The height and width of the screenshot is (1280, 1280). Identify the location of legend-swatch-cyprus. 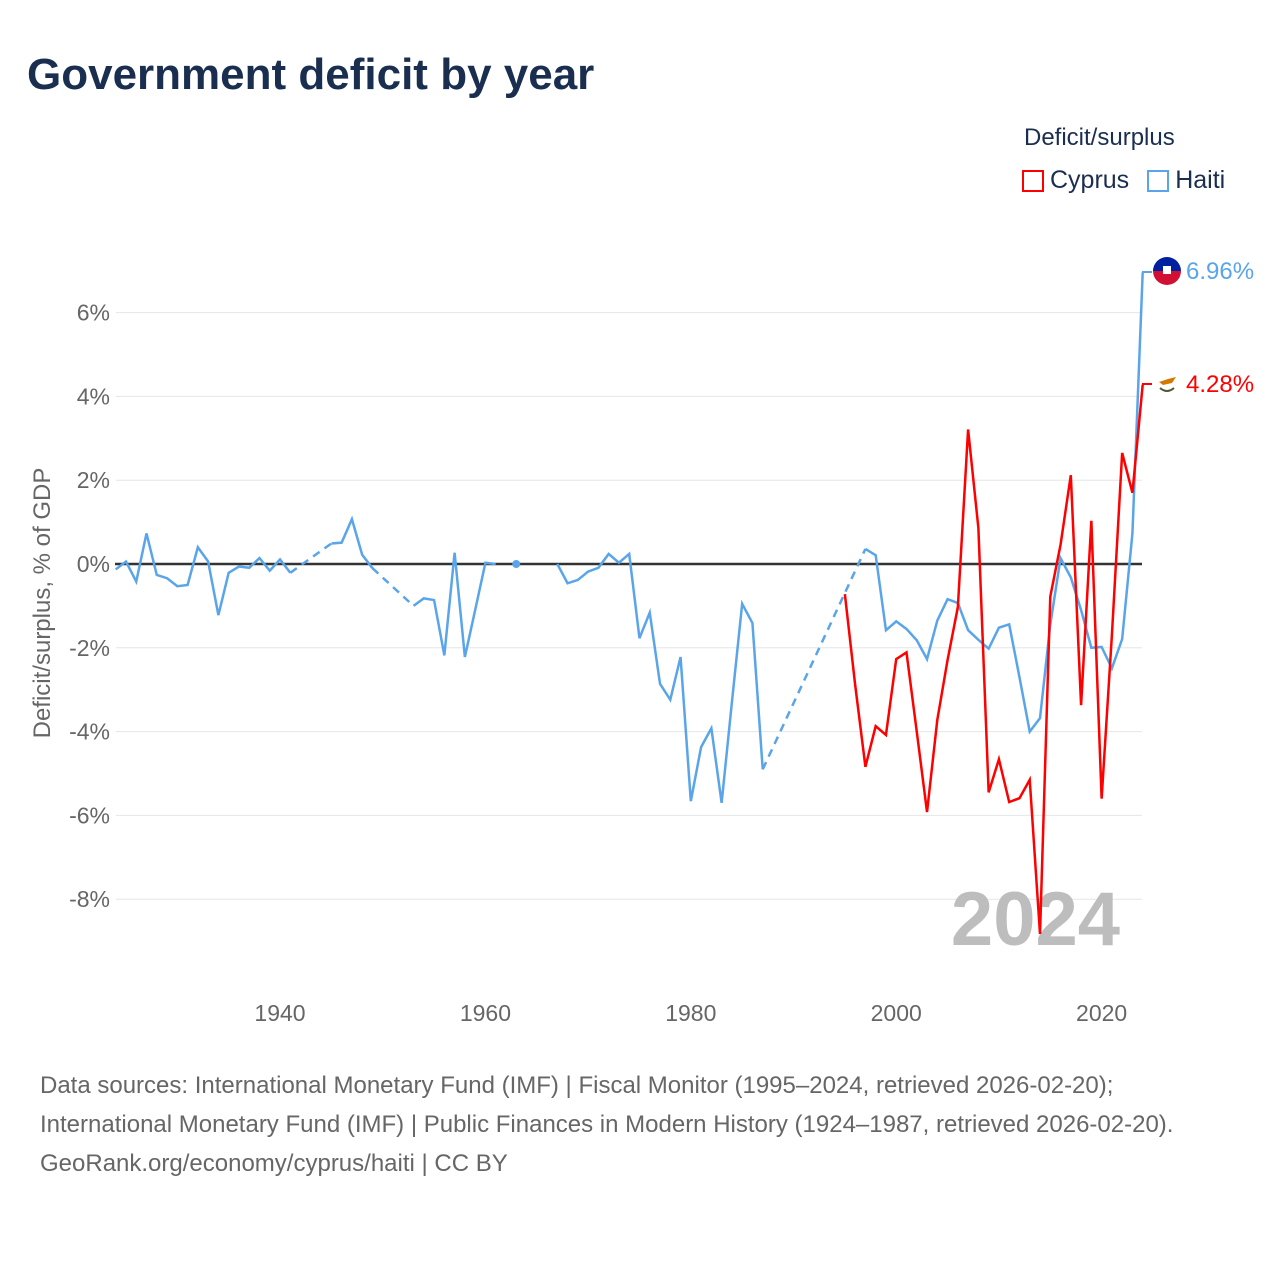
(1033, 180).